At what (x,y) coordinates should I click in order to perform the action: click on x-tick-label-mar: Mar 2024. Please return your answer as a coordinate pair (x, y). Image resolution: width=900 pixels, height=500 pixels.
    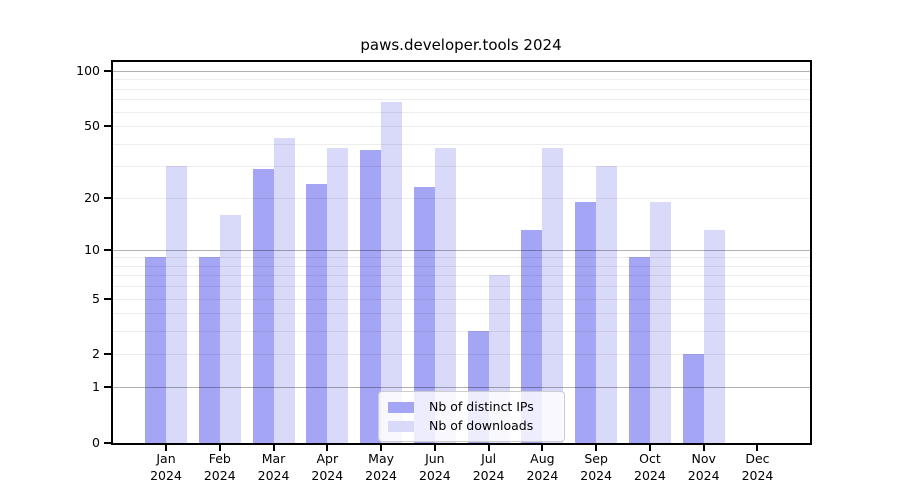
    Looking at the image, I should click on (273, 467).